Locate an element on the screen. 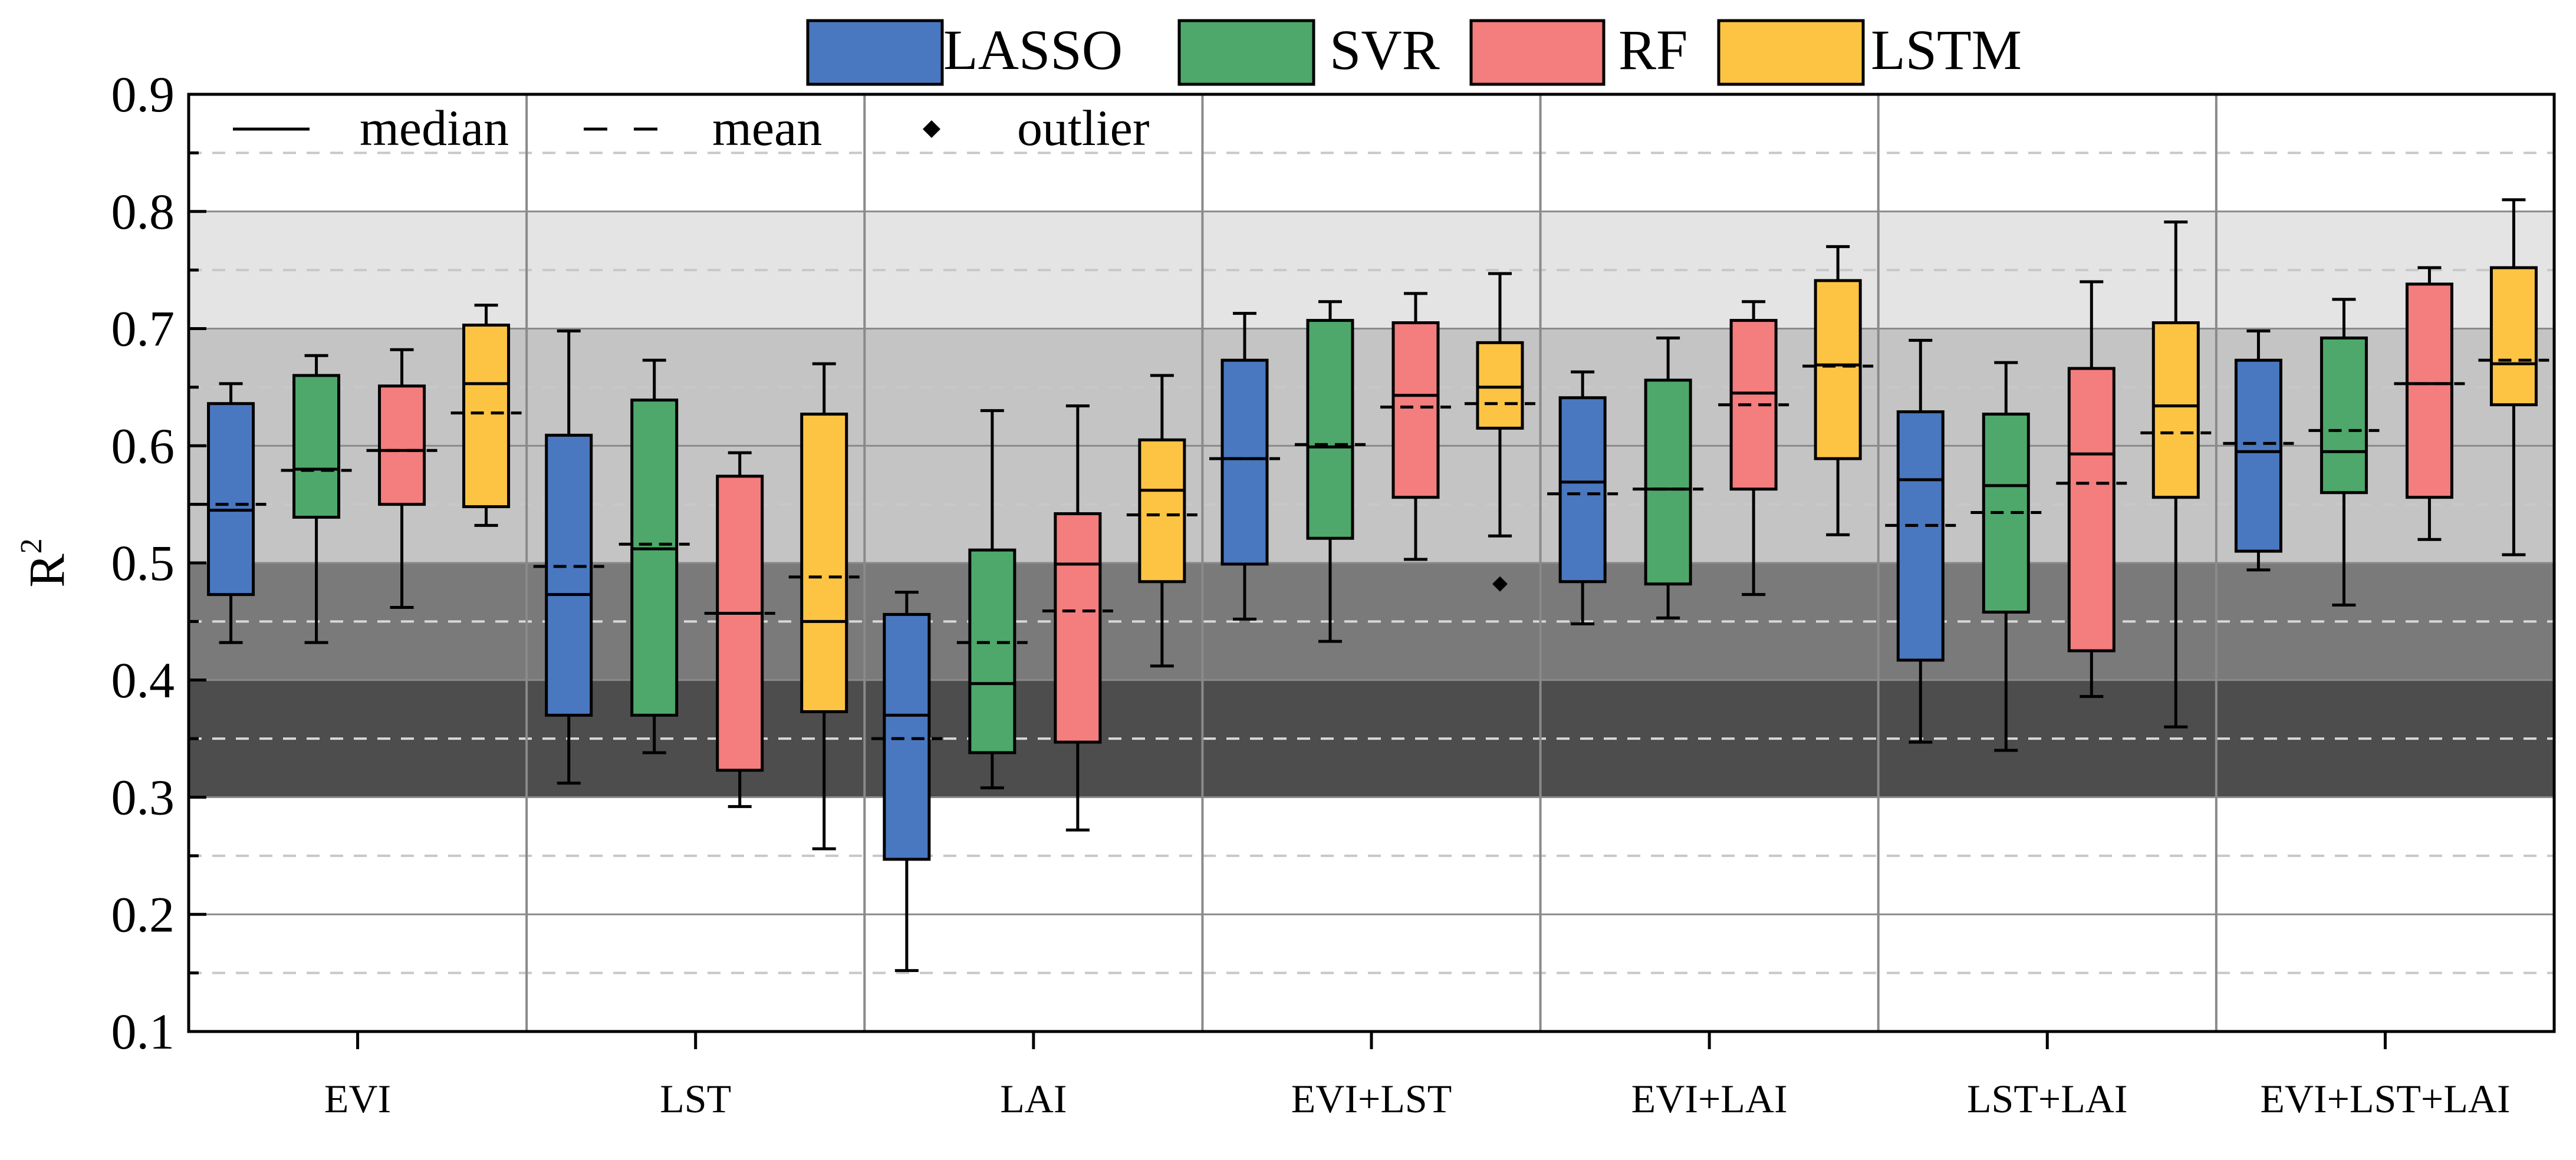 This screenshot has height=1160, width=2576. outlier-marker is located at coordinates (1500, 584).